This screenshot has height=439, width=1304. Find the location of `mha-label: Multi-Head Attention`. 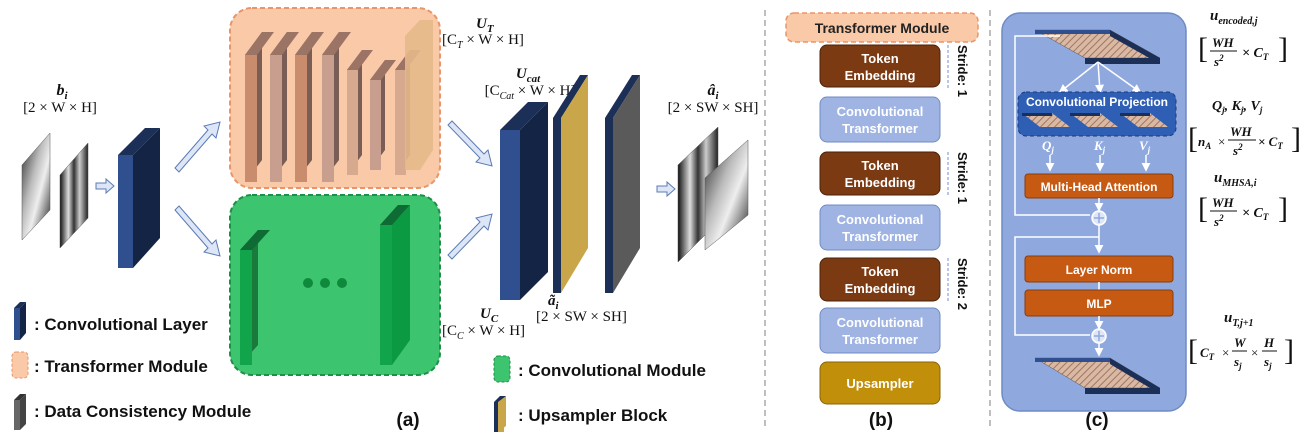

mha-label: Multi-Head Attention is located at coordinates (1099, 187).